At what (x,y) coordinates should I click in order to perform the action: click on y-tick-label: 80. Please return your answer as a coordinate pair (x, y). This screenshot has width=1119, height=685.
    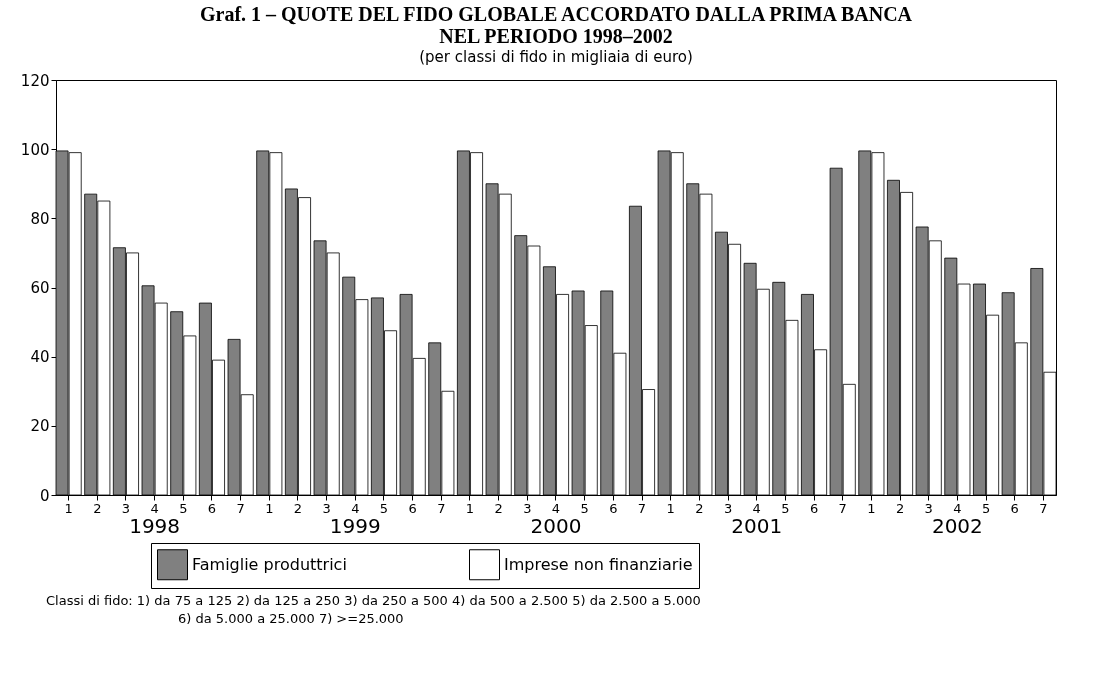
    Looking at the image, I should click on (40, 218).